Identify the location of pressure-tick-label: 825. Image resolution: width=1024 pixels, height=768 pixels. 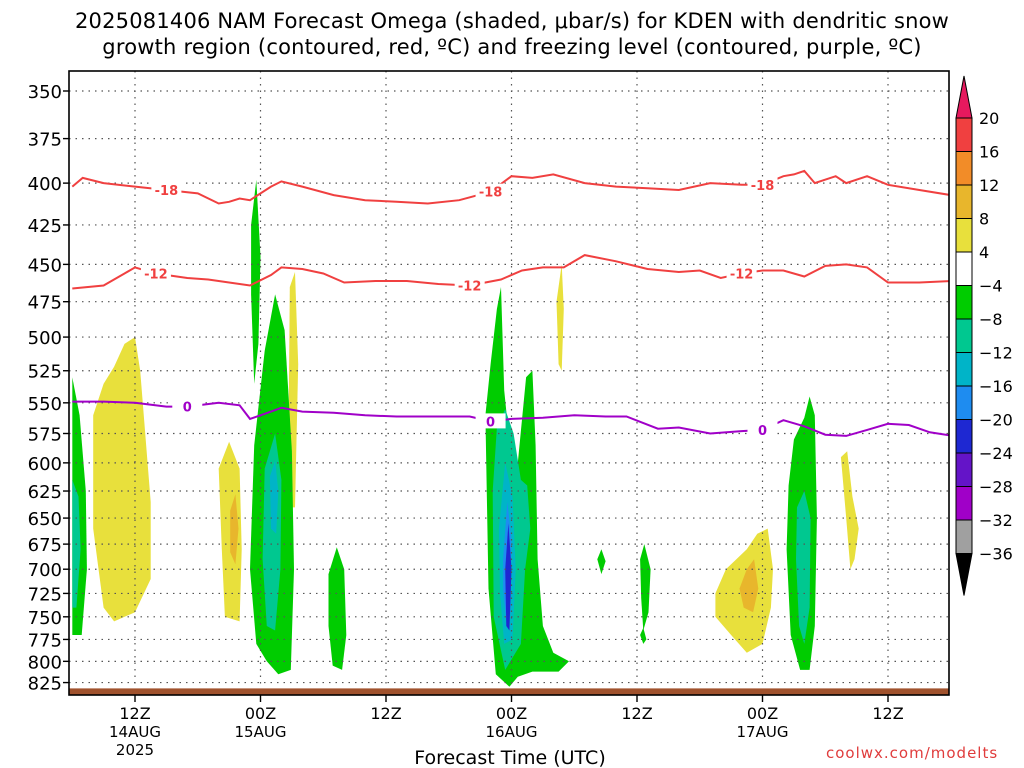
(45, 684).